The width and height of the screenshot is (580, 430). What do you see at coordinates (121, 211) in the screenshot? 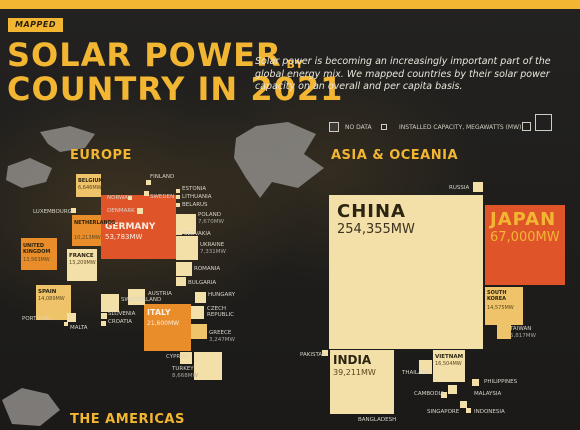
I see `label-denmark: DENMARK` at bounding box center [121, 211].